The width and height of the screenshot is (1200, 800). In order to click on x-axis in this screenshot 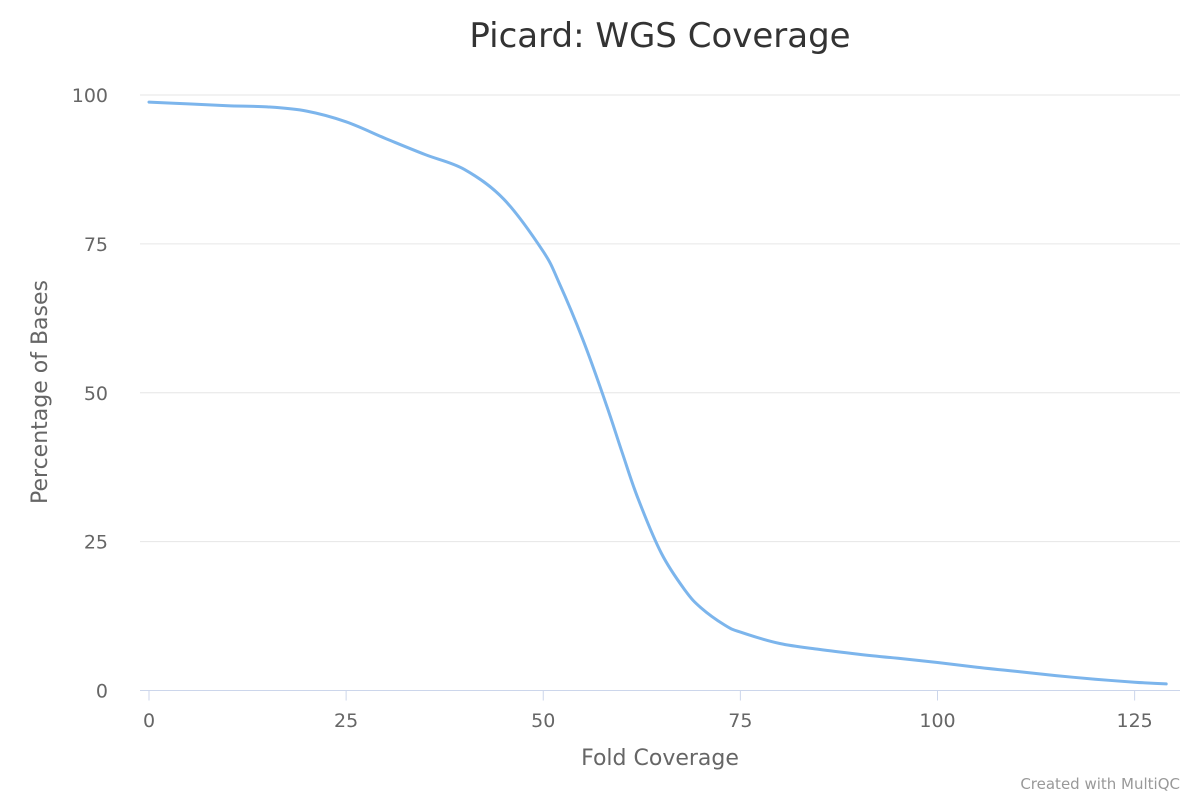, I will do `click(660, 695)`.